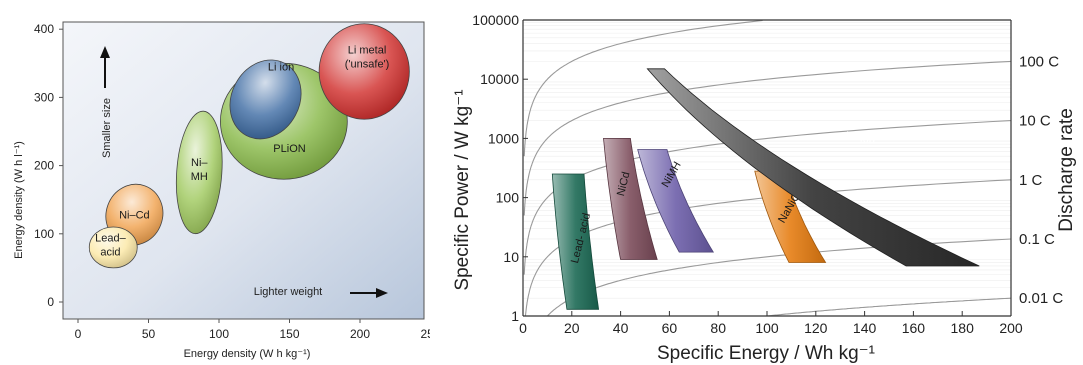  Describe the element at coordinates (50, 302) in the screenshot. I see `y-tick-label: 0` at that location.